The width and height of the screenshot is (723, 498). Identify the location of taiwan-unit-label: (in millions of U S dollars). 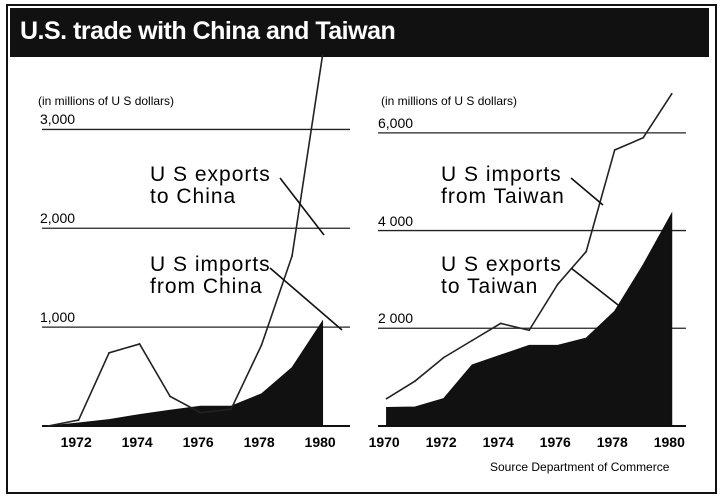
(449, 101).